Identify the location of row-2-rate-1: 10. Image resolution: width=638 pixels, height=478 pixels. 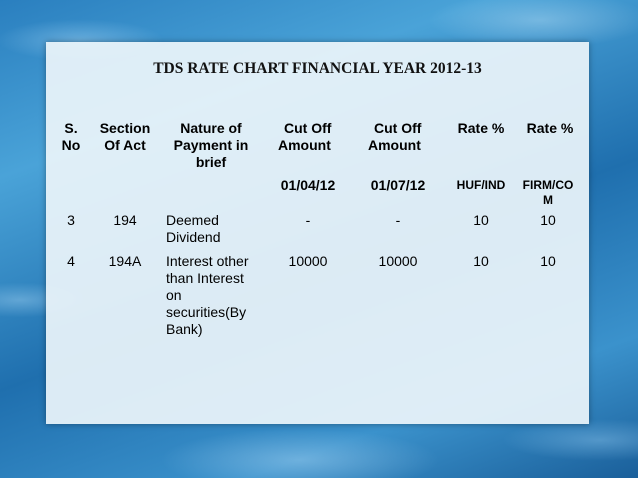
(481, 261).